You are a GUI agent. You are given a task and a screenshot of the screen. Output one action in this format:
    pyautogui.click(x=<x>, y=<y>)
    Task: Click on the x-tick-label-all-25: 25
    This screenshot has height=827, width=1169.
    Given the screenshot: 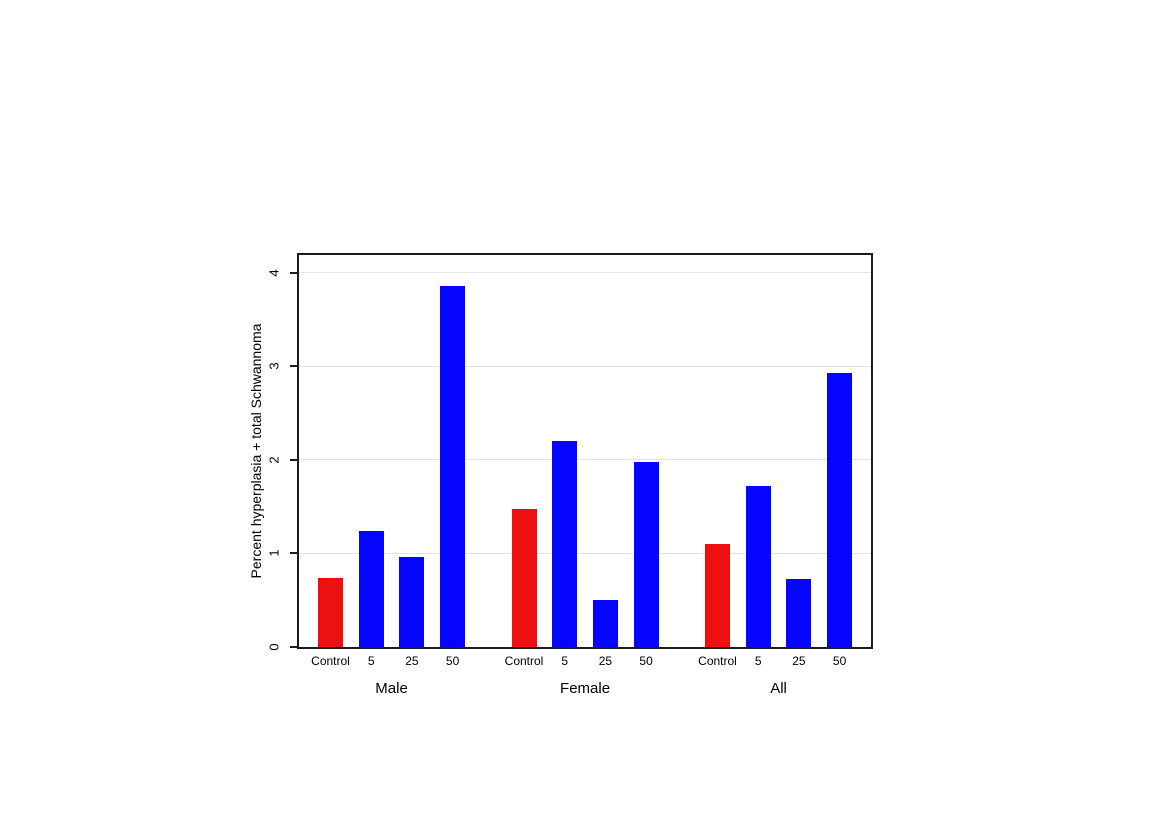 What is the action you would take?
    pyautogui.click(x=799, y=661)
    